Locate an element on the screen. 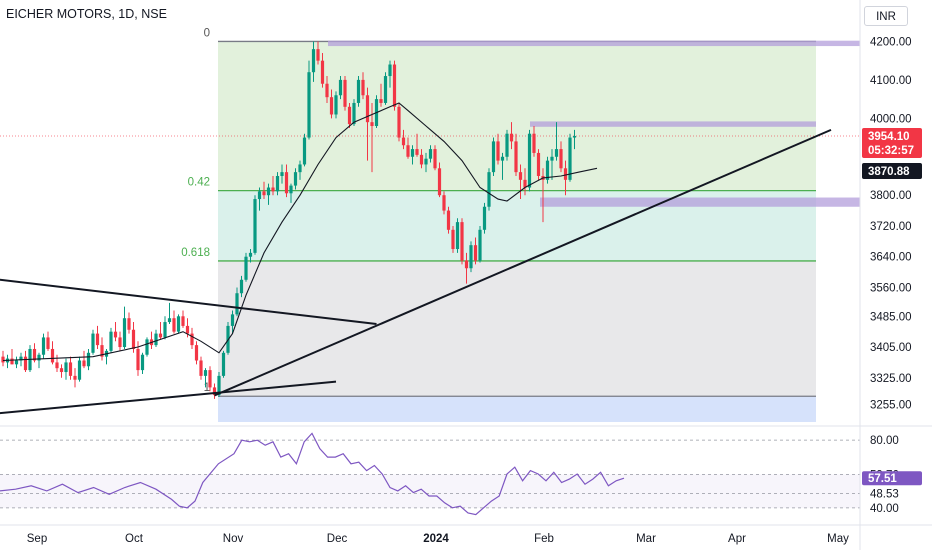 This screenshot has width=932, height=550. currency-selector: INR is located at coordinates (886, 16).